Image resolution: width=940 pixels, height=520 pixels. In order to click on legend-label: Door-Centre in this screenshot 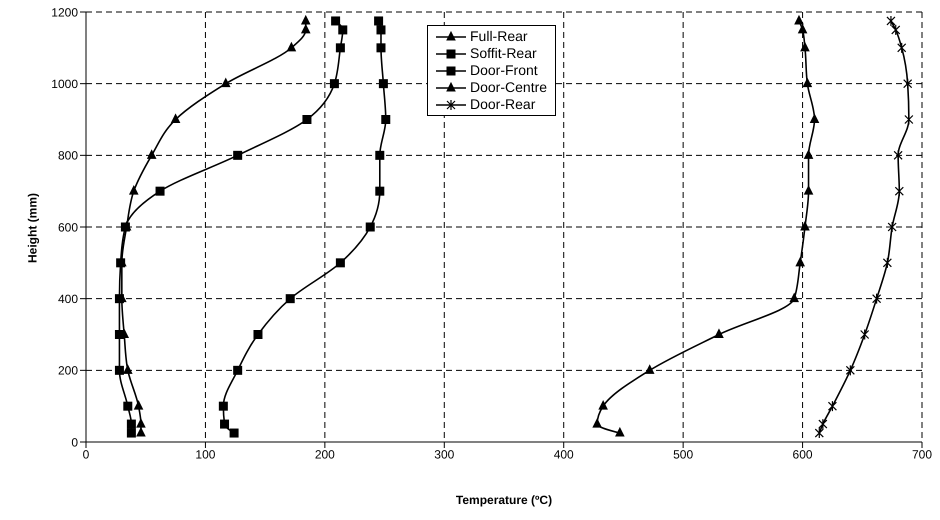, I will do `click(509, 87)`.